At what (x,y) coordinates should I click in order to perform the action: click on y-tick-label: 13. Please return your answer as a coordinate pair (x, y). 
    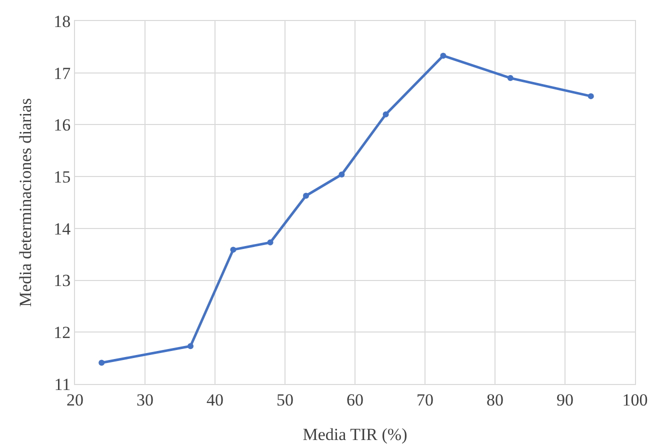
    Looking at the image, I should click on (62, 280).